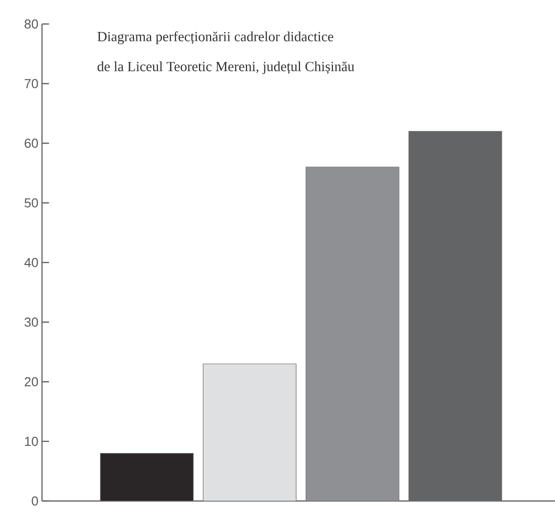 The image size is (555, 521). I want to click on y-tick-label: 80, so click(31, 24).